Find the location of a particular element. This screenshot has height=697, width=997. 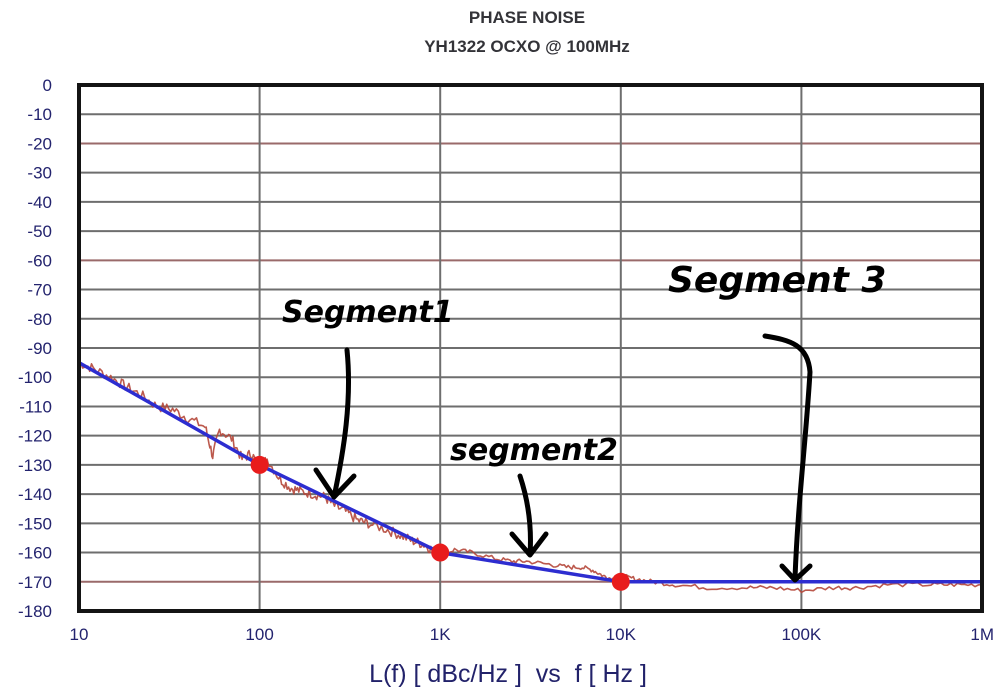

annotation-label: segment2 is located at coordinates (534, 450).